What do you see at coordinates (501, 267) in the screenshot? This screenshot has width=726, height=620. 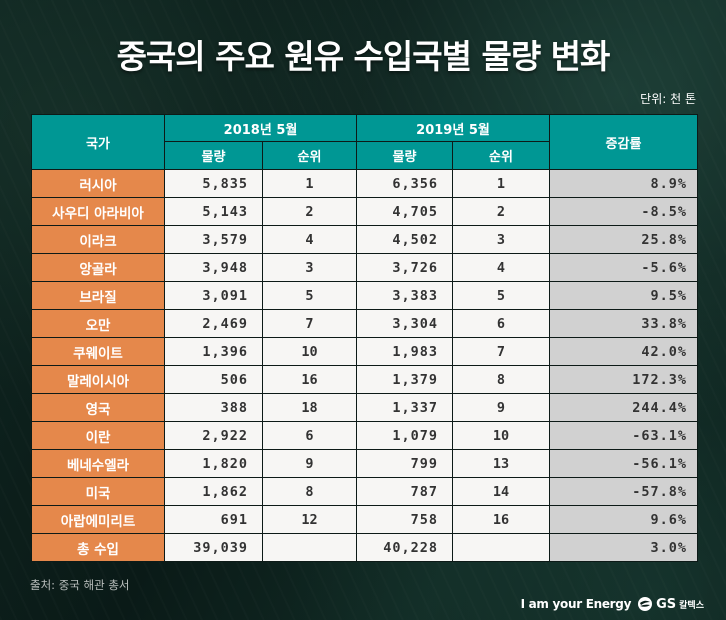 I see `rank-2019-cell: 4` at bounding box center [501, 267].